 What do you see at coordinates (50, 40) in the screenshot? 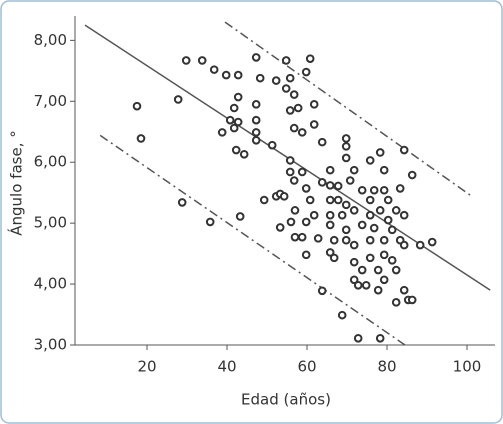
I see `y-tick-label: 8,00` at bounding box center [50, 40].